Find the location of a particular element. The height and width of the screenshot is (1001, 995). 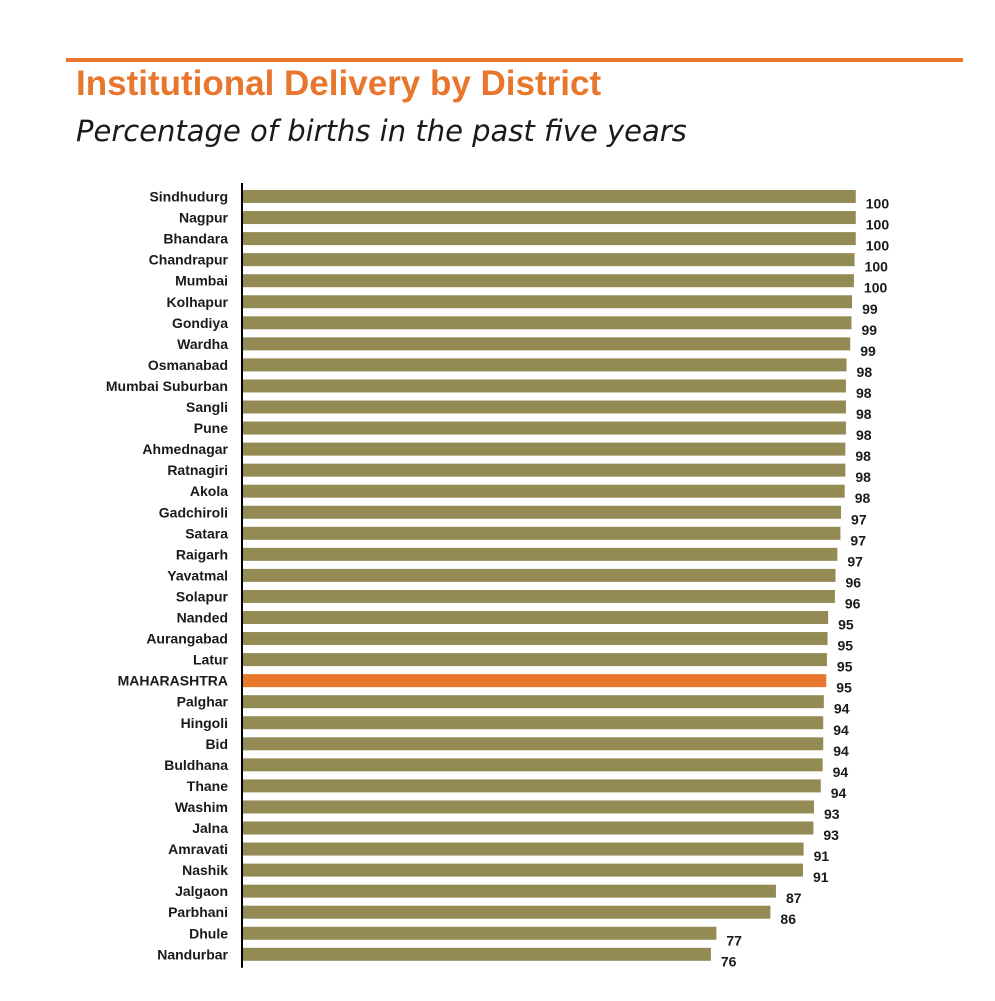

category-label: Nanded is located at coordinates (202, 618).